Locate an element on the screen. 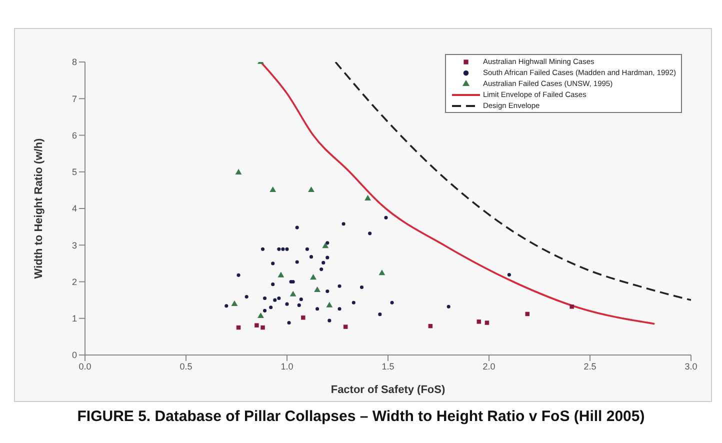  x-tick-label: 3.0 is located at coordinates (691, 366).